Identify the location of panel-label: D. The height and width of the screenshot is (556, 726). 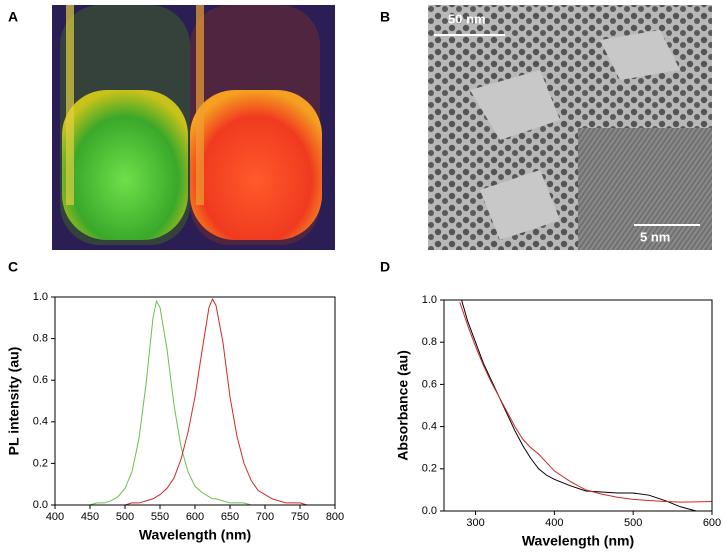
(385, 267).